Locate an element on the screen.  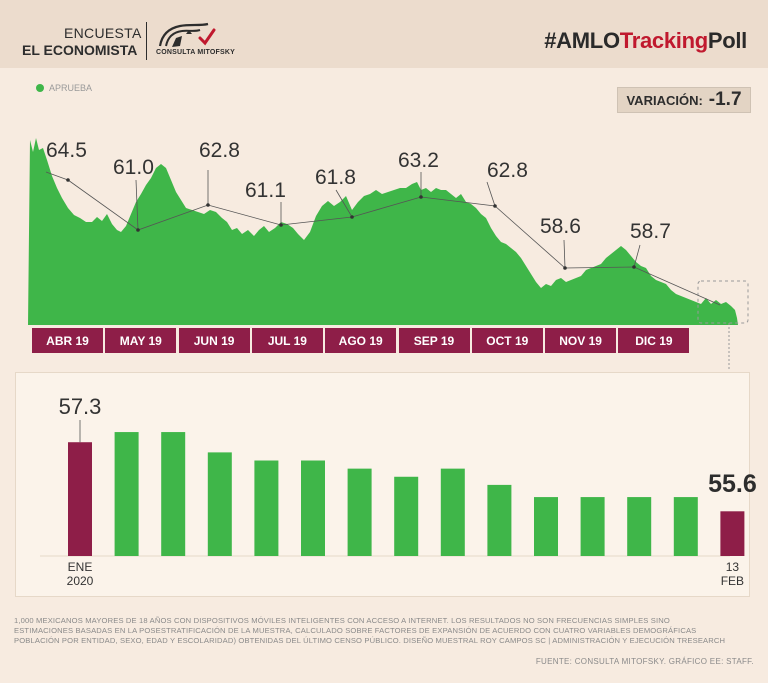
annotation-label: 63.2 is located at coordinates (418, 160).